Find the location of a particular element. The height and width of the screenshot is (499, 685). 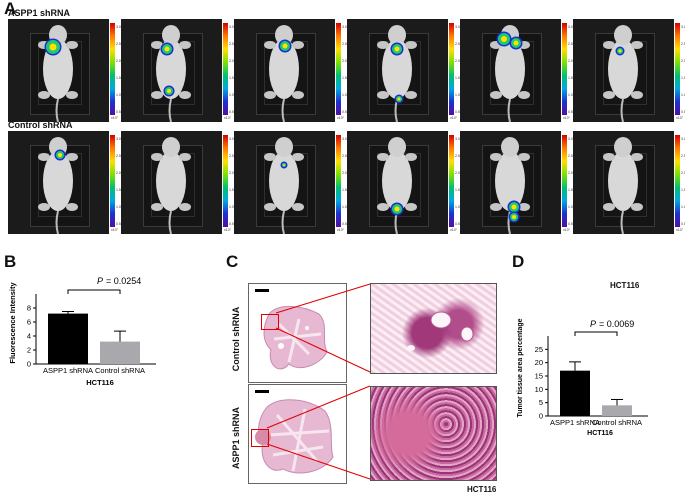

histo-overview-control is located at coordinates (297, 333).